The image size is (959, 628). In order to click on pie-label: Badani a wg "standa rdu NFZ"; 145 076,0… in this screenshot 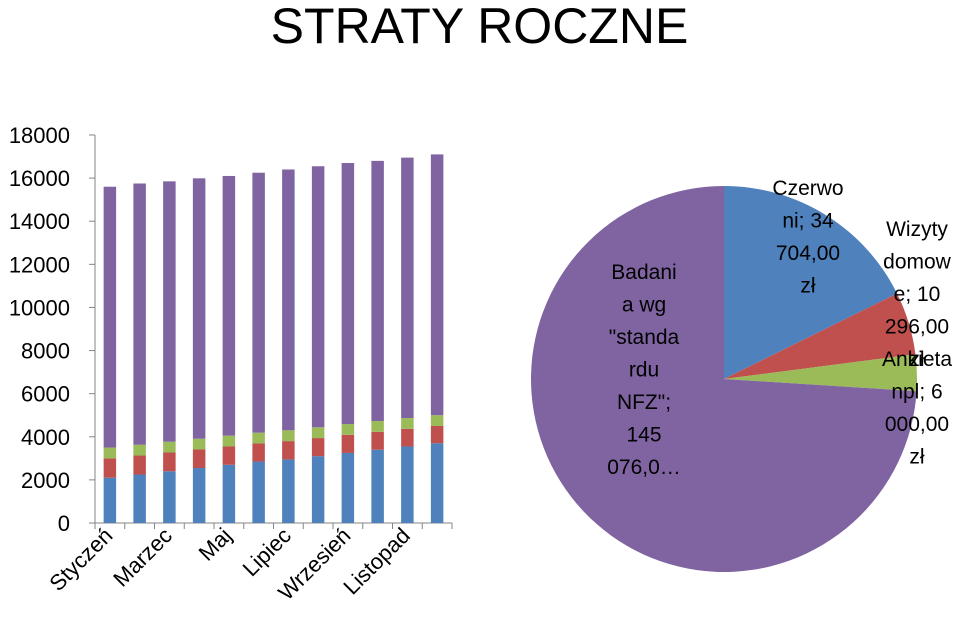, I will do `click(644, 370)`.